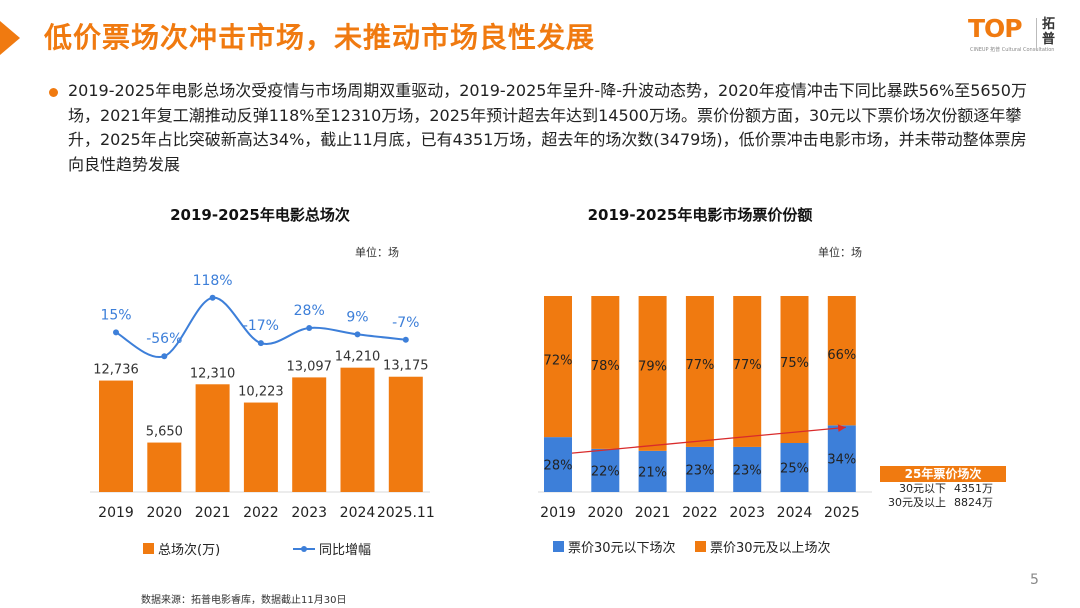 The height and width of the screenshot is (608, 1080). I want to click on page-number: 5, so click(1034, 580).